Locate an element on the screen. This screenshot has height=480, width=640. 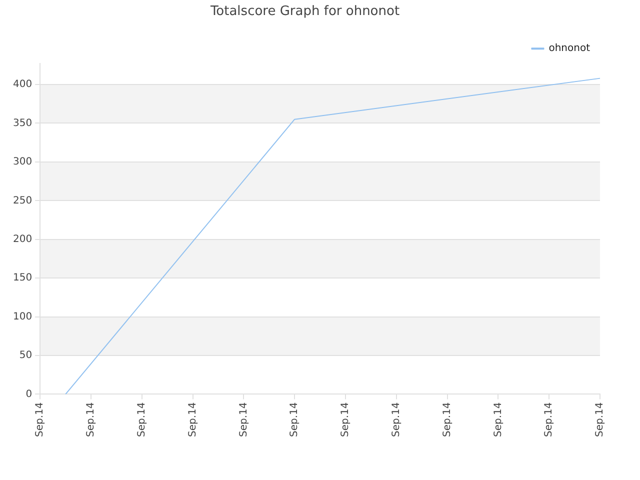
y-tick-label: 350 is located at coordinates (22, 123).